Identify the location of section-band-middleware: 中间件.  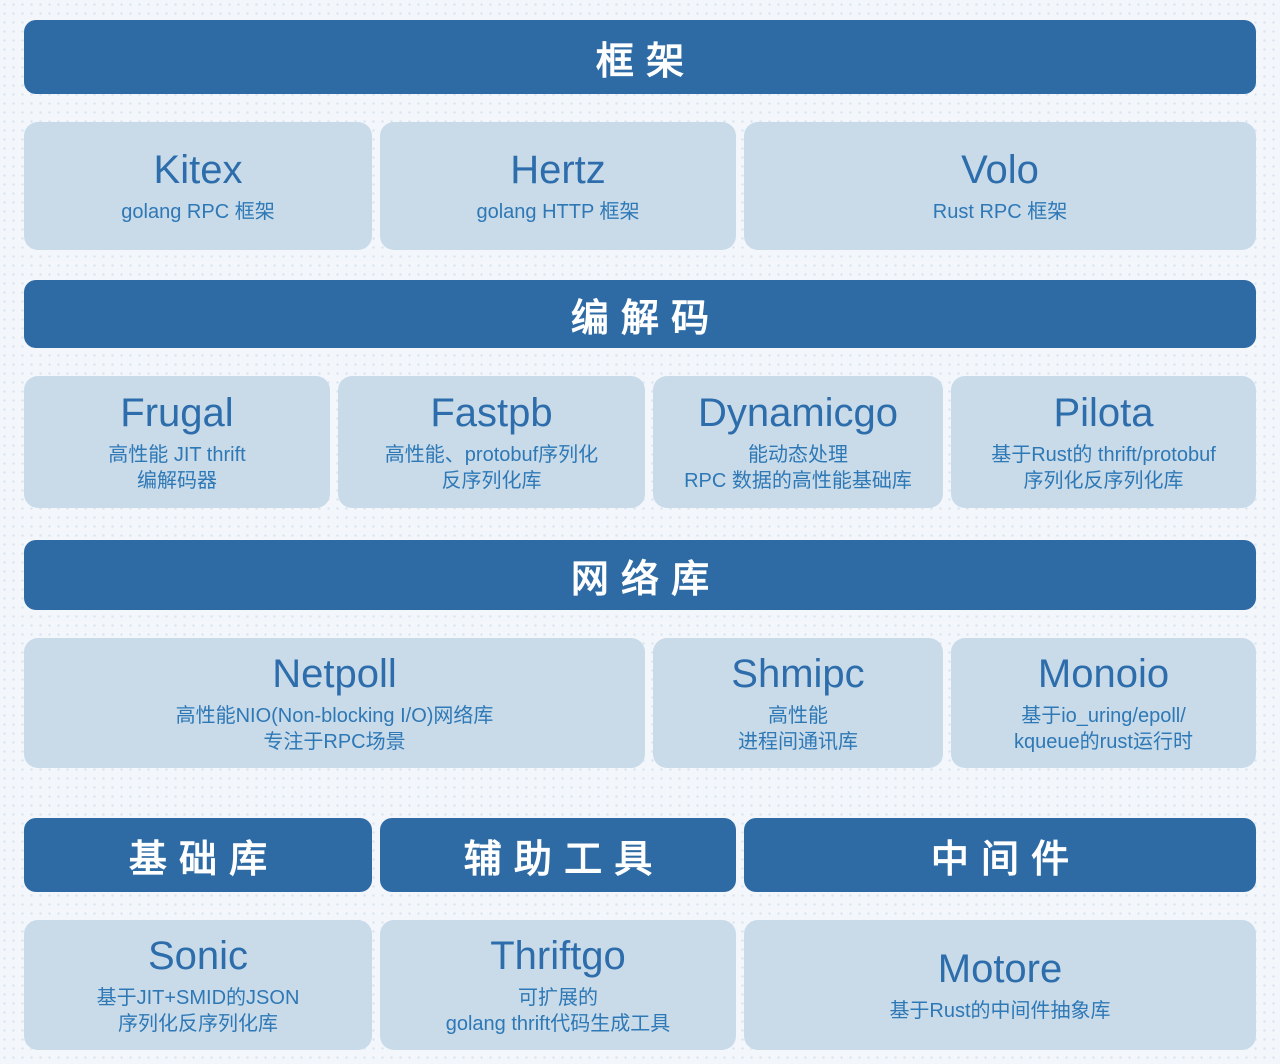
(1000, 855).